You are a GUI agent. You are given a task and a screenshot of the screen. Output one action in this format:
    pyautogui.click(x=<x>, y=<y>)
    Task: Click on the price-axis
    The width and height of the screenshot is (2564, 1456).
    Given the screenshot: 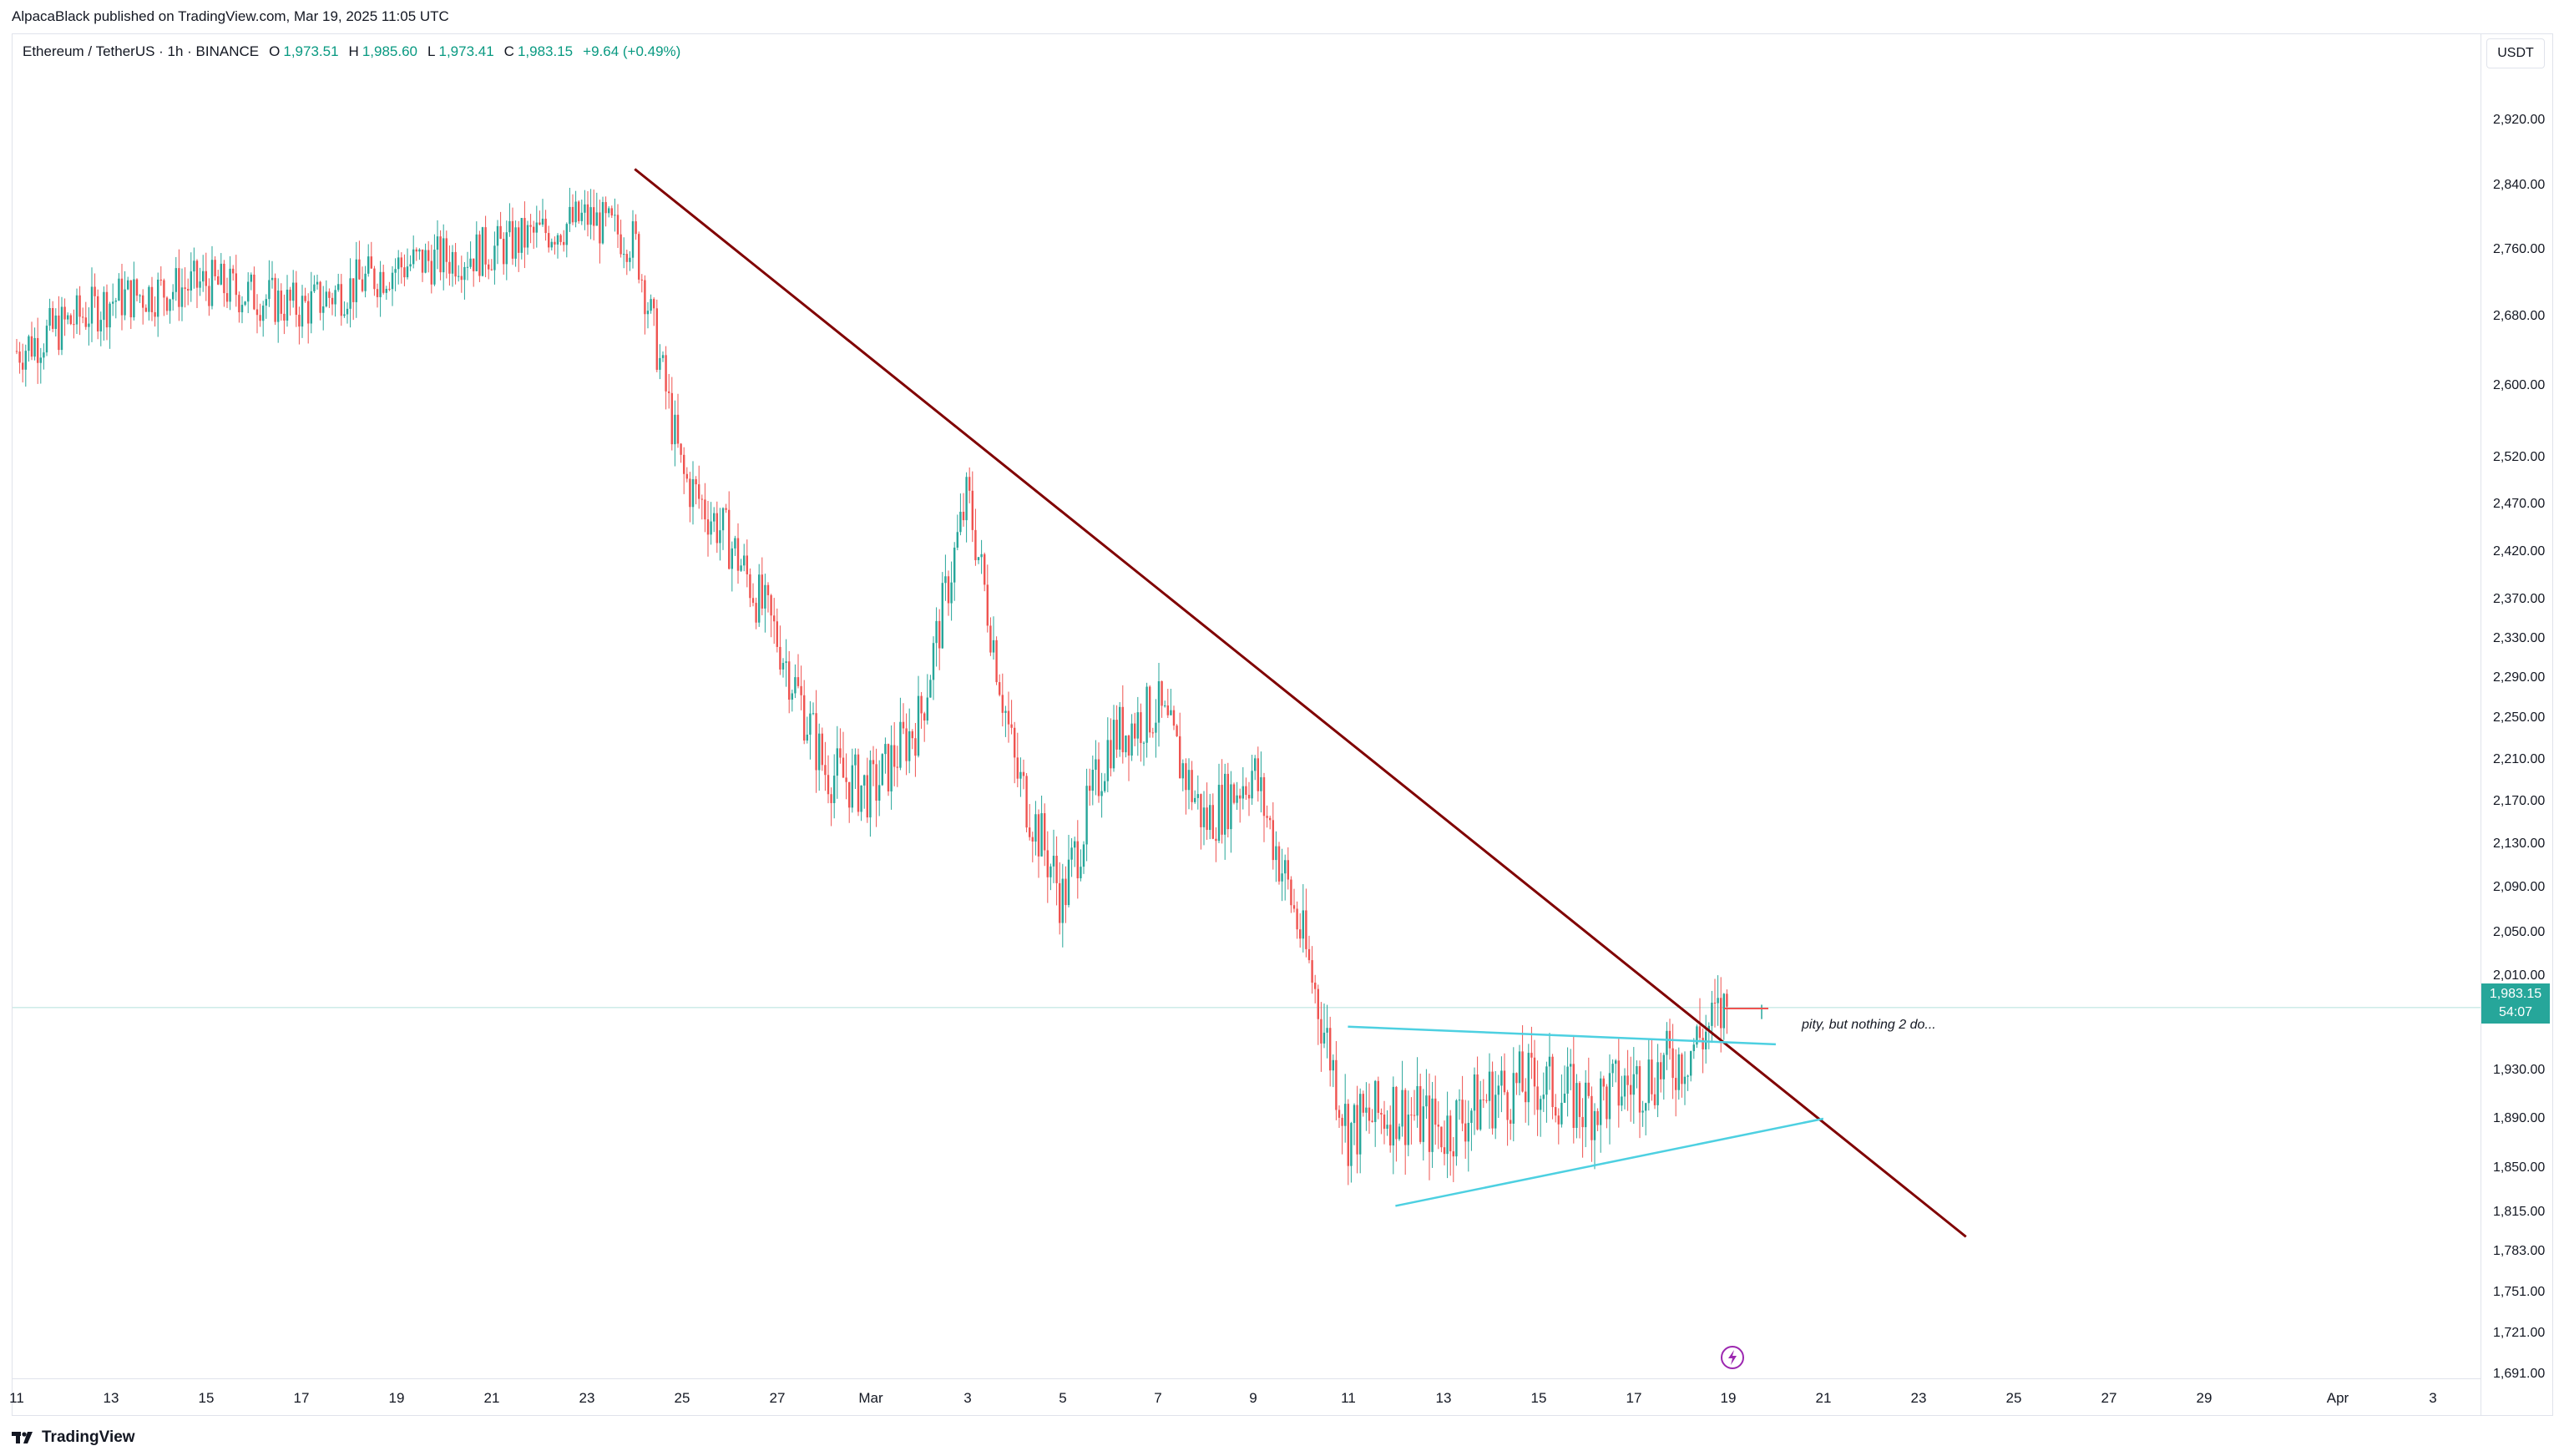 What is the action you would take?
    pyautogui.click(x=2516, y=725)
    